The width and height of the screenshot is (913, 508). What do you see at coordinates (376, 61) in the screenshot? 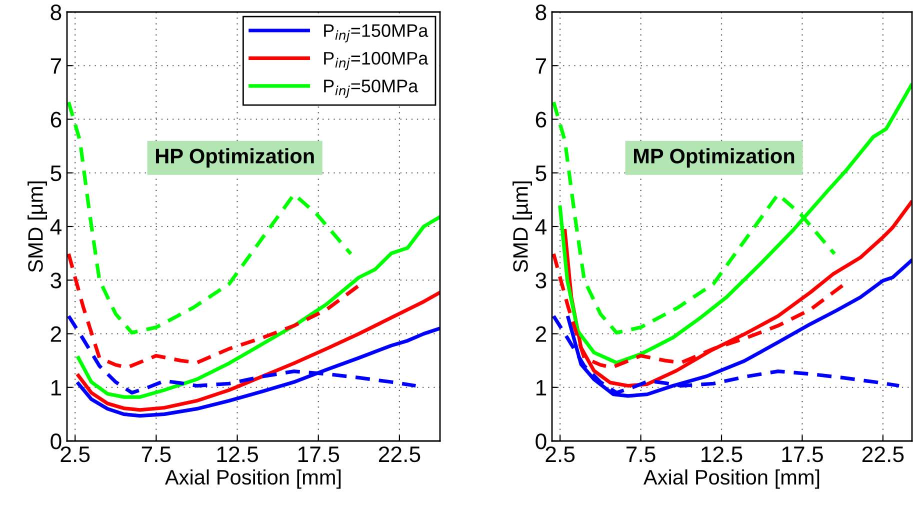
I see `legend-label: P$_{inj}$=100MPa` at bounding box center [376, 61].